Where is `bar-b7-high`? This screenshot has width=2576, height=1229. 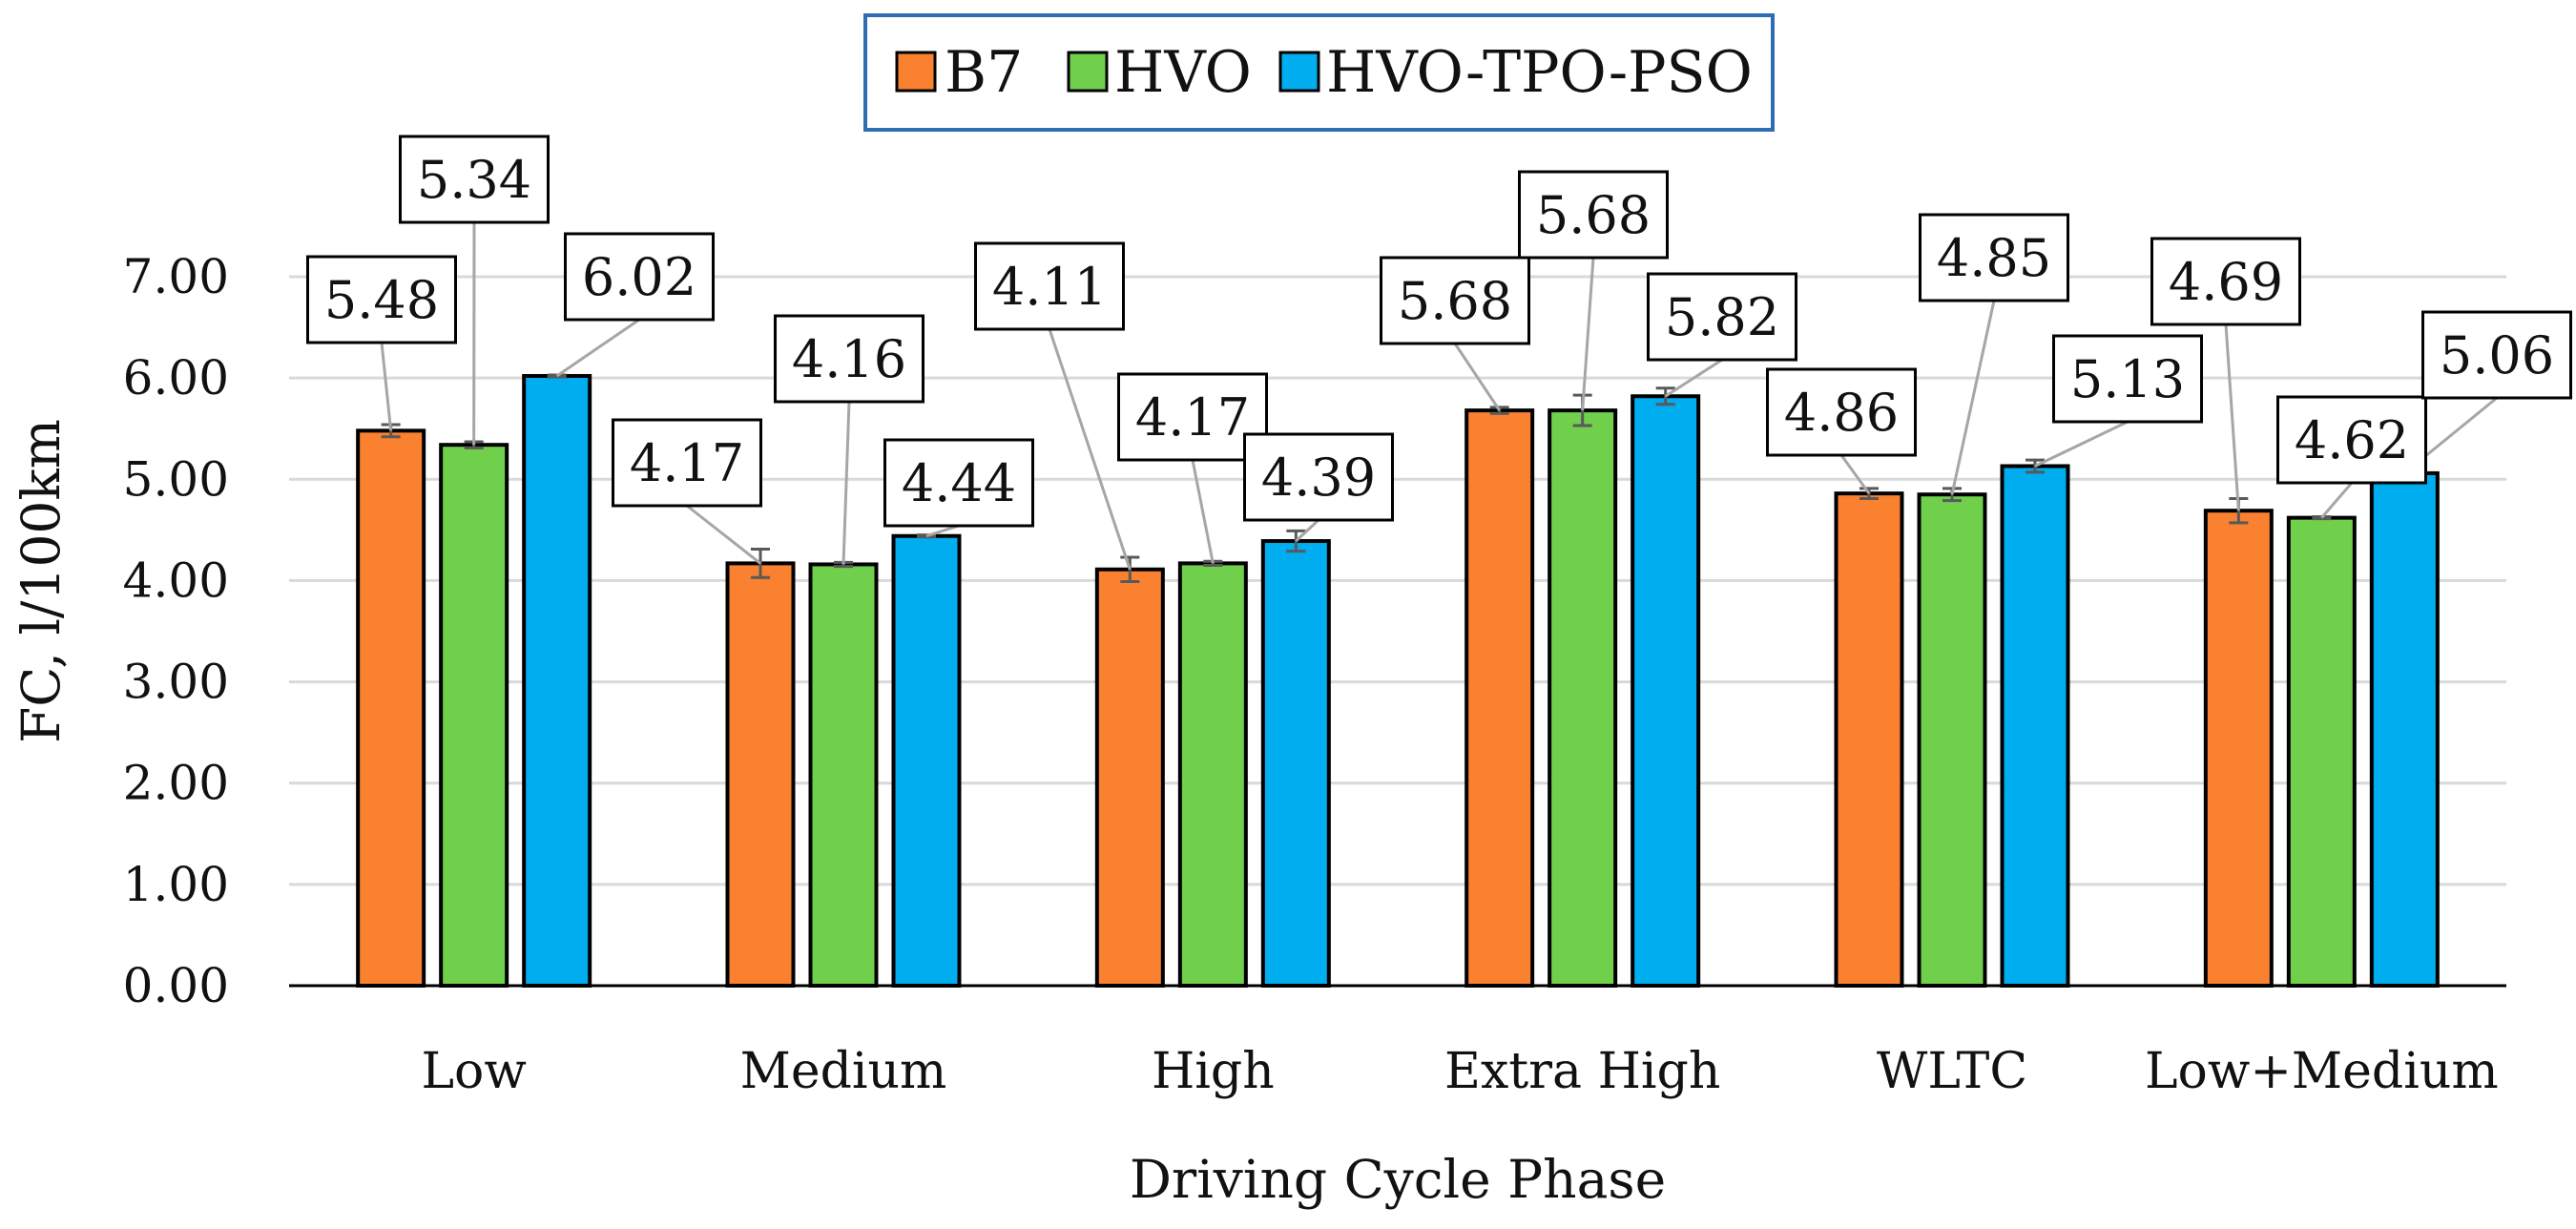
bar-b7-high is located at coordinates (1129, 777).